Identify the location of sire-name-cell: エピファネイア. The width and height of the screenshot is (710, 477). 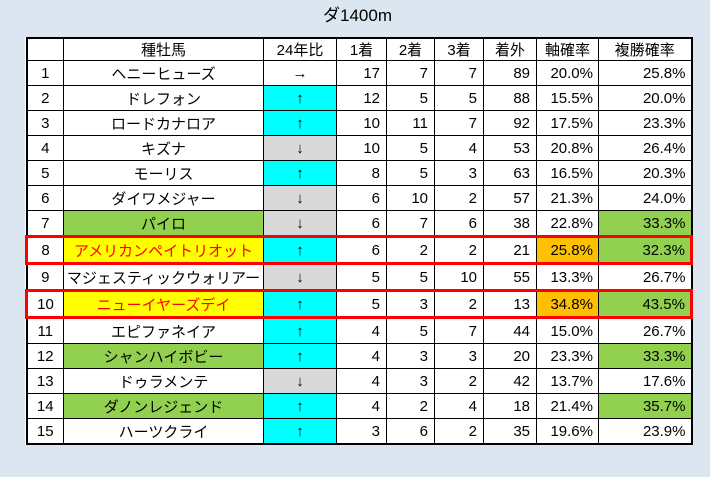
(163, 330).